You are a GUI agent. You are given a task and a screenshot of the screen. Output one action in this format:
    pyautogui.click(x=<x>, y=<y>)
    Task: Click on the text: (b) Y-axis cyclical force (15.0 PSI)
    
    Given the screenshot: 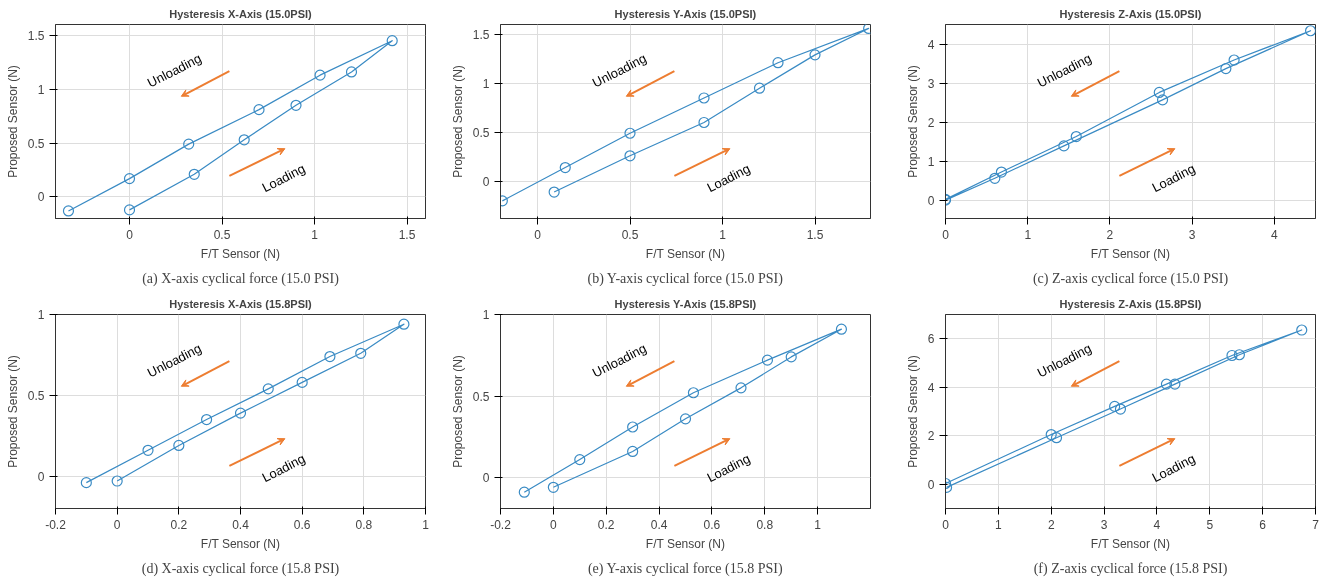 What is the action you would take?
    pyautogui.click(x=685, y=278)
    